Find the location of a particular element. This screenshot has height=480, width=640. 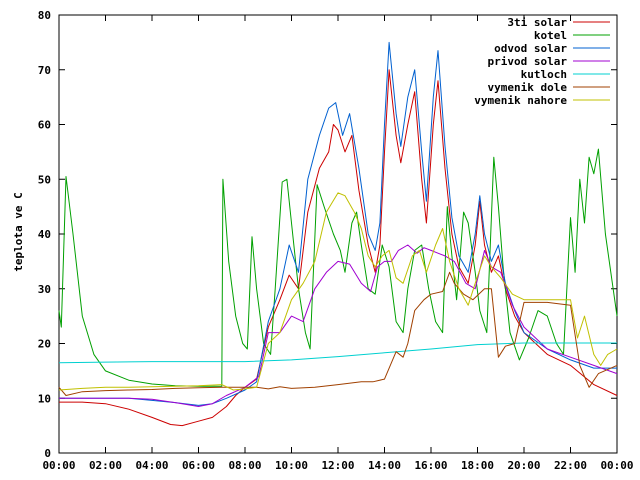

y-tick-label: 20 is located at coordinates (44, 344).